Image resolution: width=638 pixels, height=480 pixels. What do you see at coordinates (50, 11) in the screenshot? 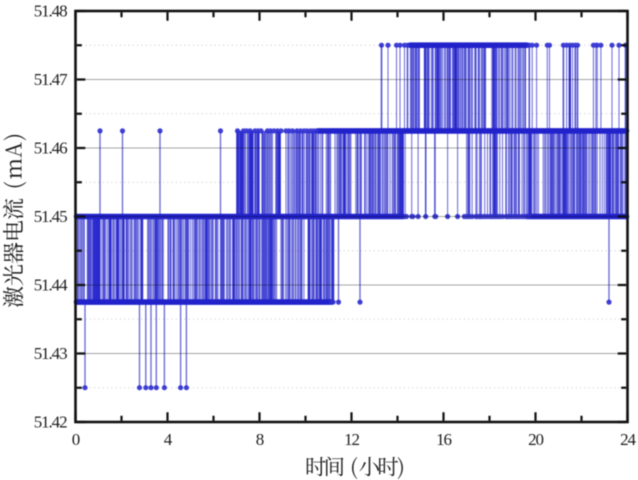
I see `svg-text: 51.48` at bounding box center [50, 11].